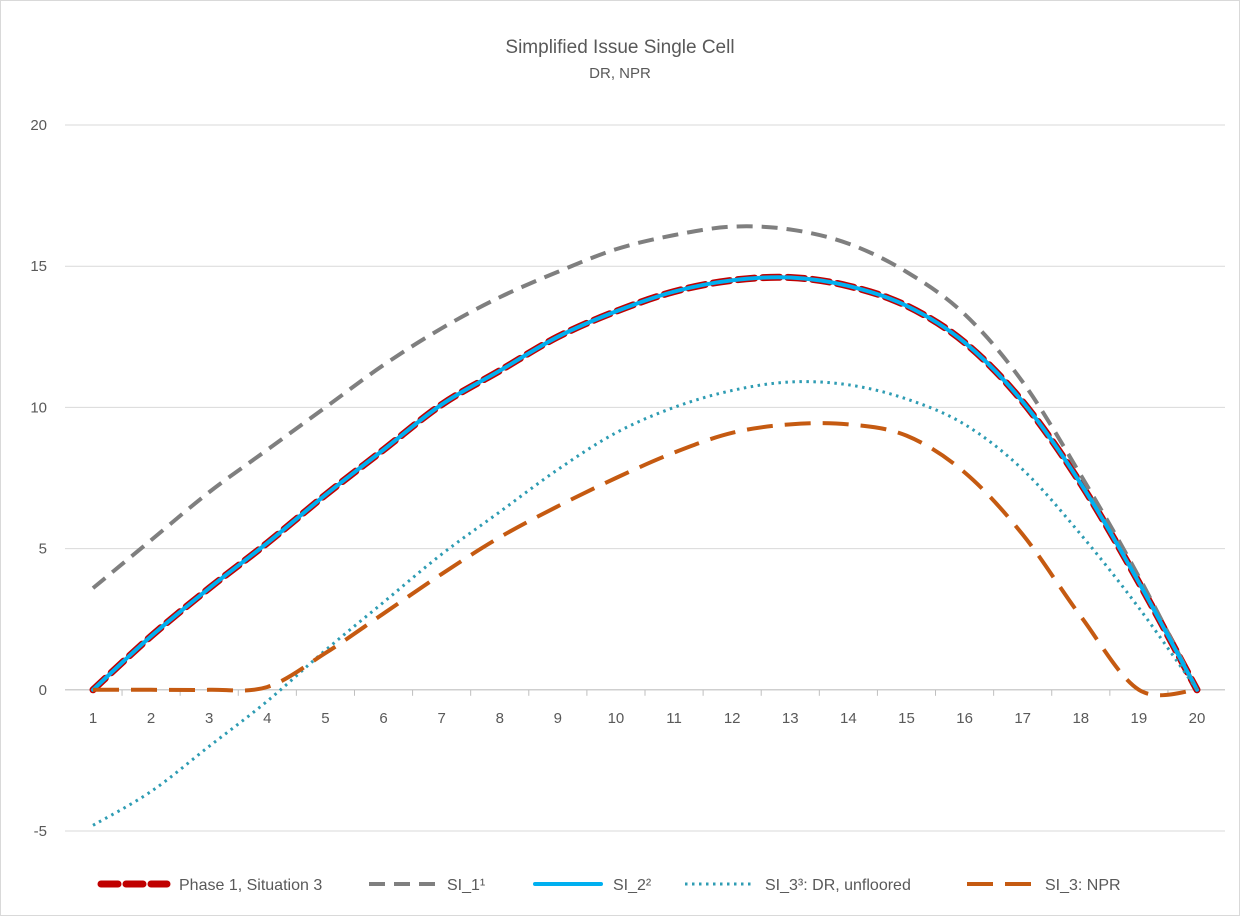  What do you see at coordinates (790, 718) in the screenshot?
I see `x-tick-label: 13` at bounding box center [790, 718].